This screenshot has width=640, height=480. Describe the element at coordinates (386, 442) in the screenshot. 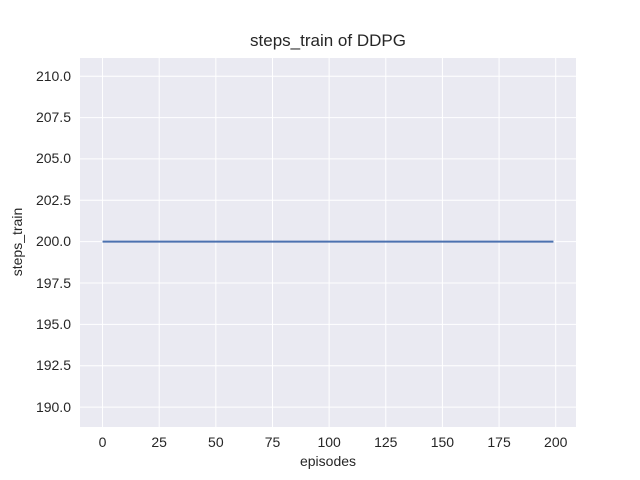

I see `x-tick-label: 125` at that location.